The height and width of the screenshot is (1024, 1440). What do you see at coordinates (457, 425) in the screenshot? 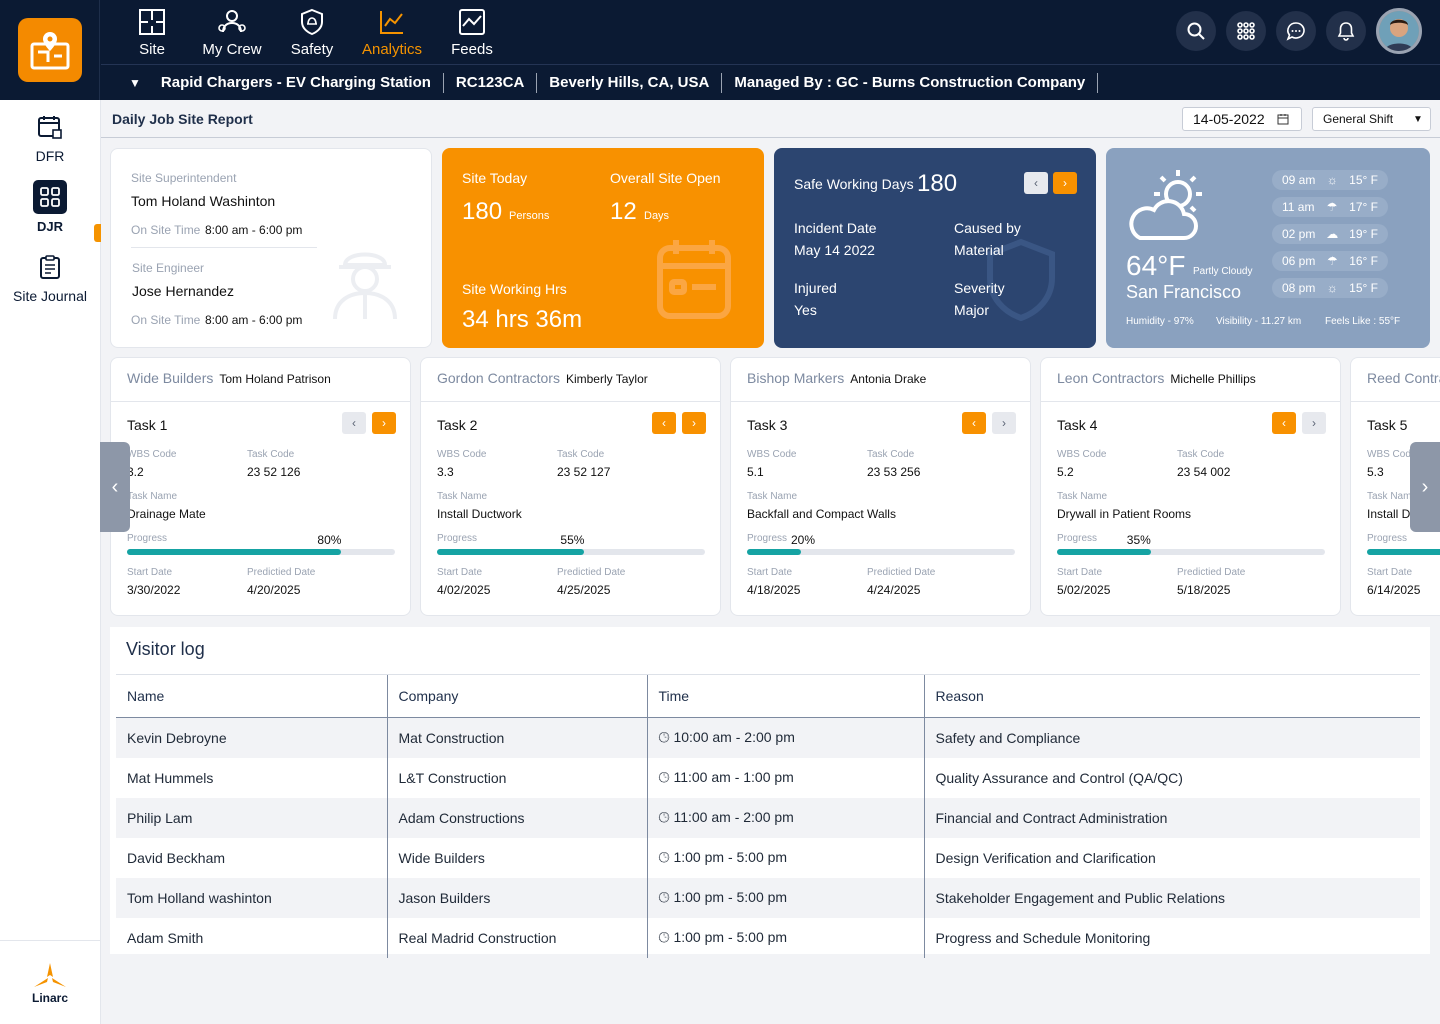
I see `task-title: Task 2` at bounding box center [457, 425].